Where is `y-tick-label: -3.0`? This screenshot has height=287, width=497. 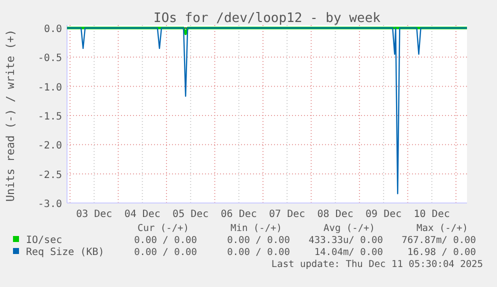
y-tick-label: -3.0 is located at coordinates (50, 204).